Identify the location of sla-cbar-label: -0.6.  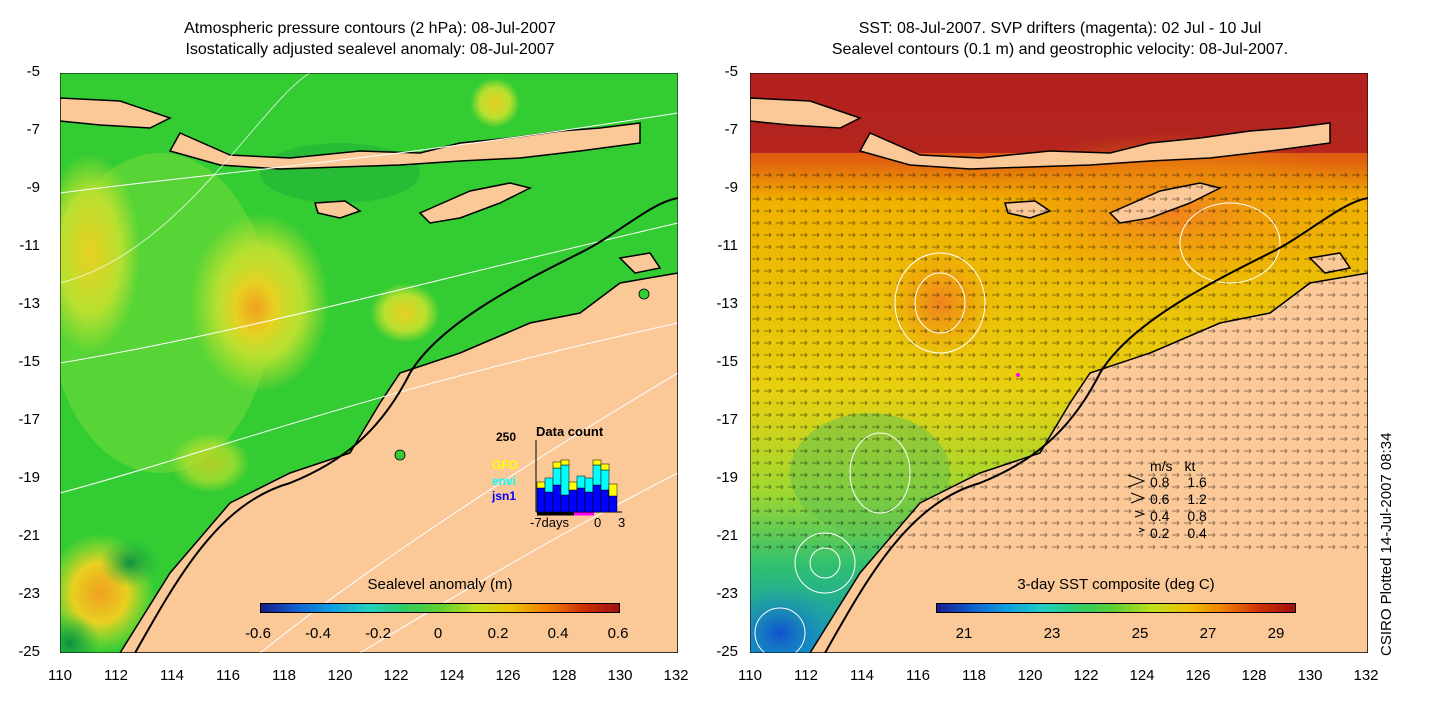
(258, 633).